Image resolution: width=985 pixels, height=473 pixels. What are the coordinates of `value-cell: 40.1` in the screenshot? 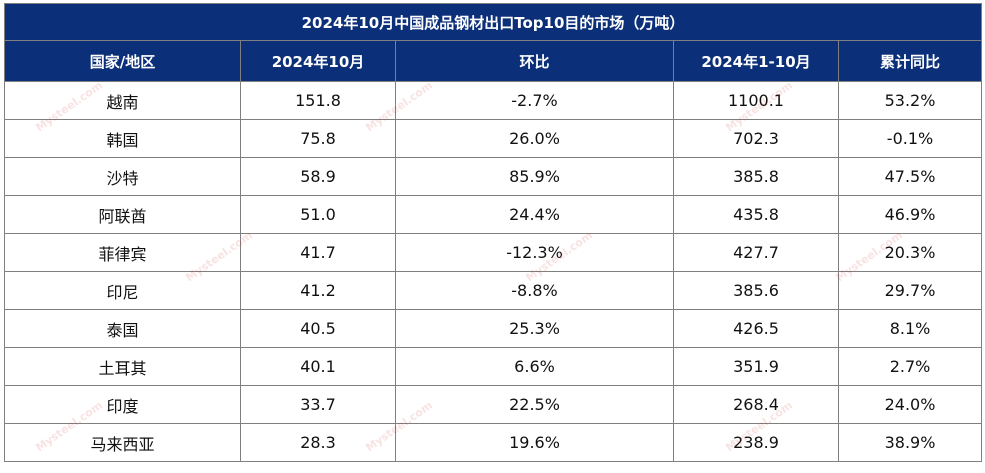 It's located at (318, 366).